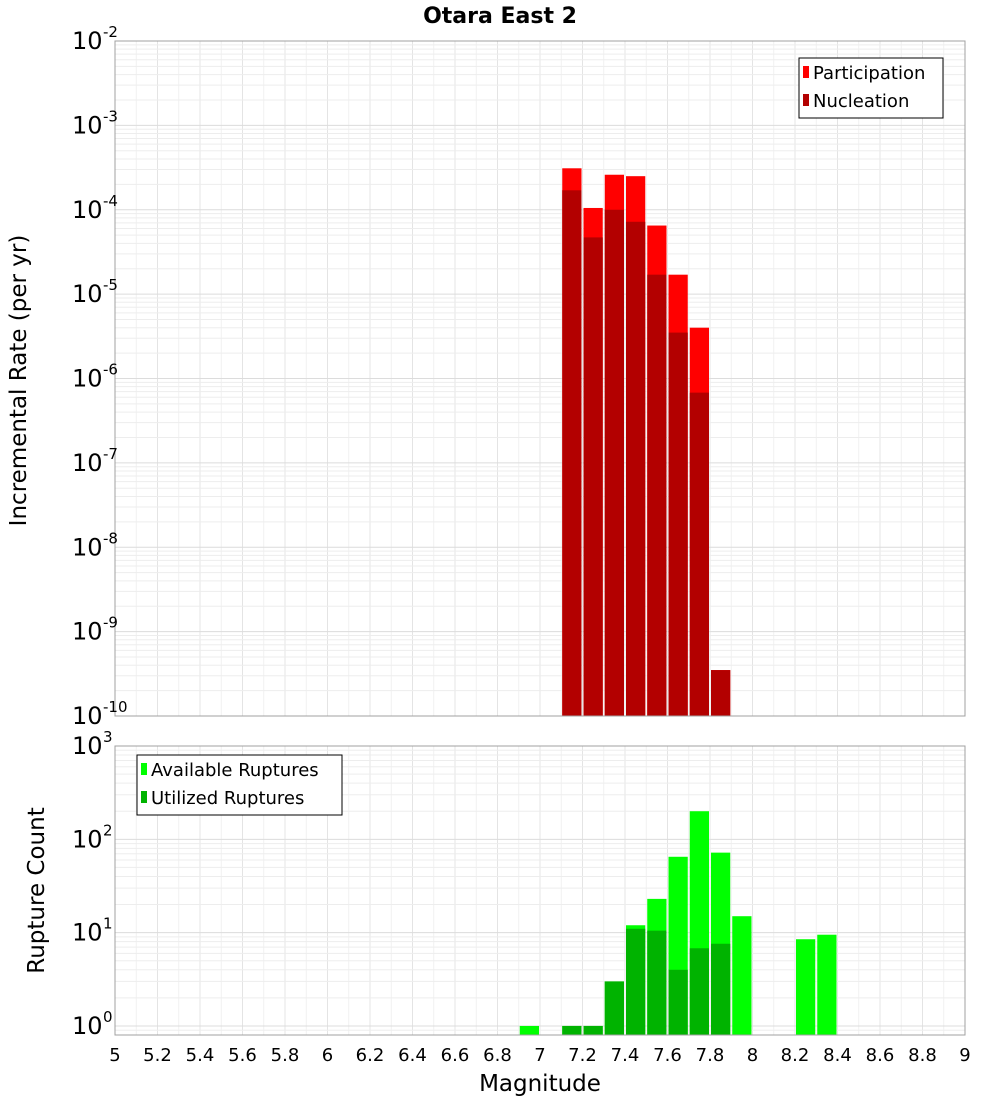  I want to click on chart-title: Otara East 2, so click(500, 16).